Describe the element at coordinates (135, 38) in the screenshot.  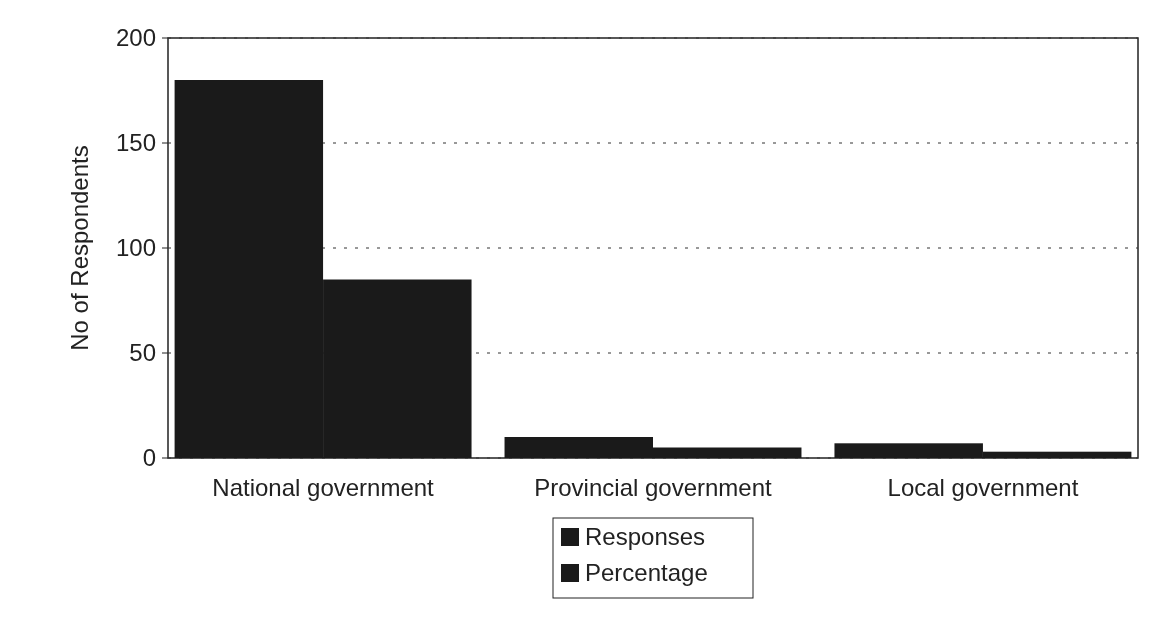
I see `y-tick-label: 200` at that location.